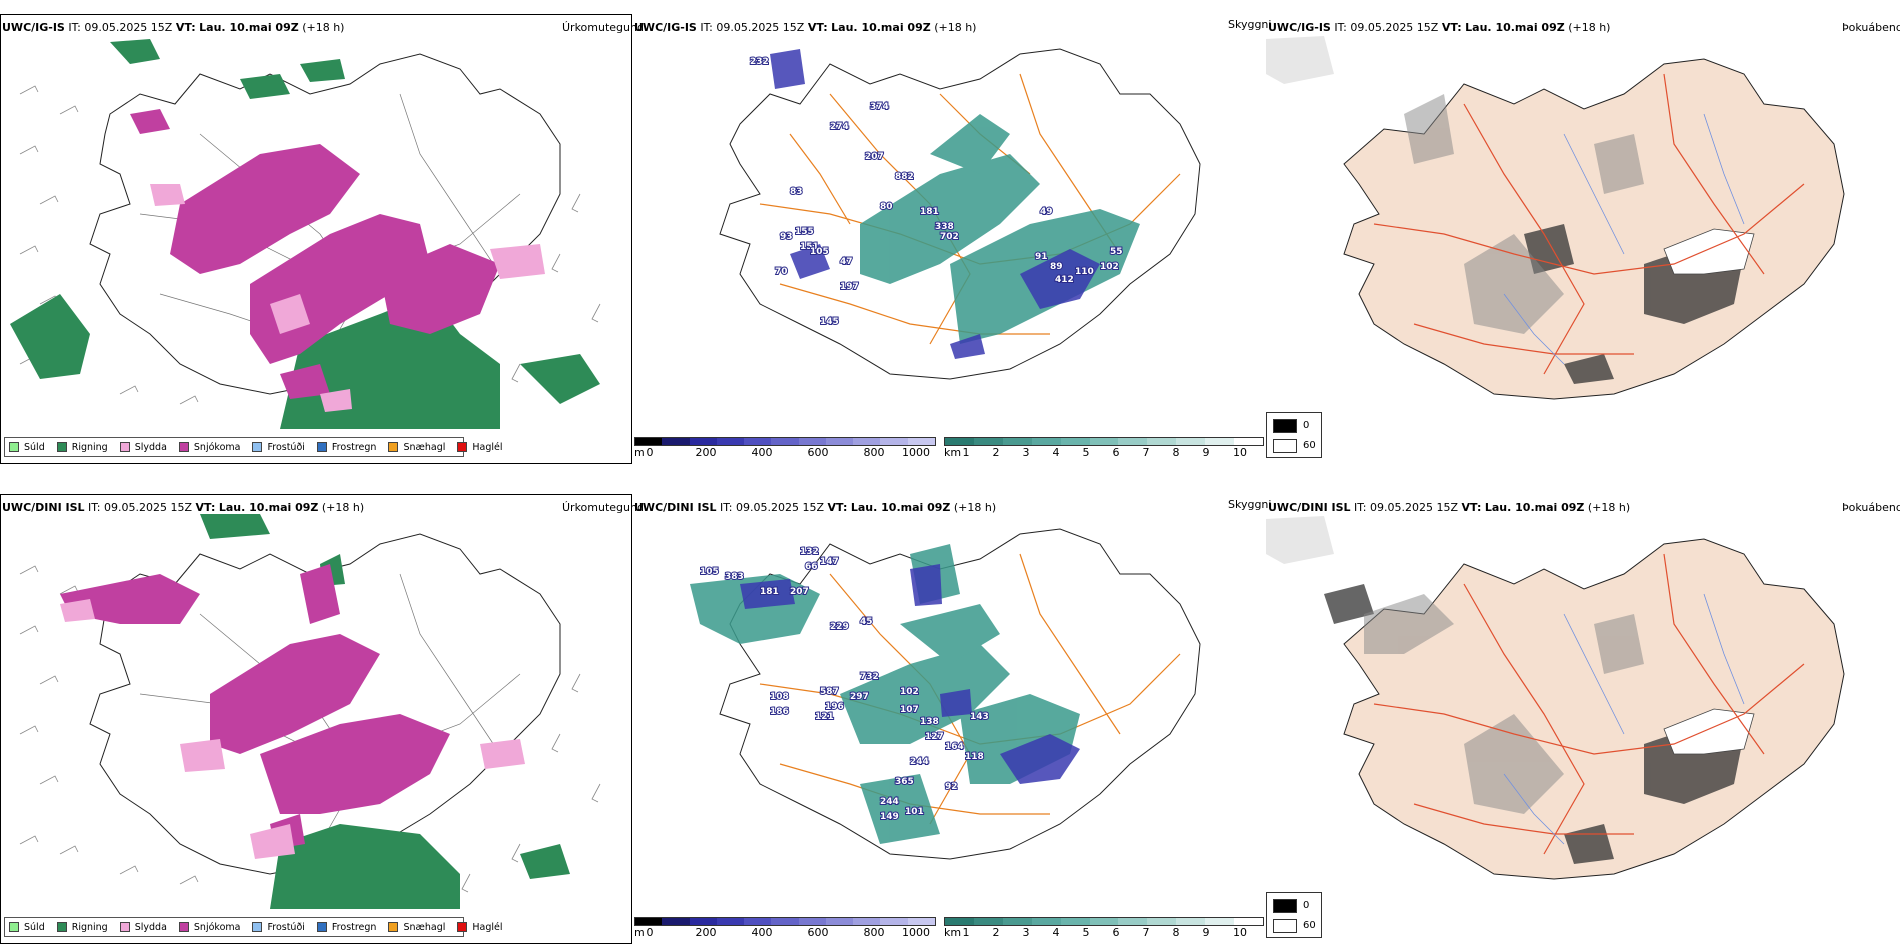 Image resolution: width=1900 pixels, height=950 pixels. Describe the element at coordinates (979, 717) in the screenshot. I see `cloud-base-value: 143` at that location.